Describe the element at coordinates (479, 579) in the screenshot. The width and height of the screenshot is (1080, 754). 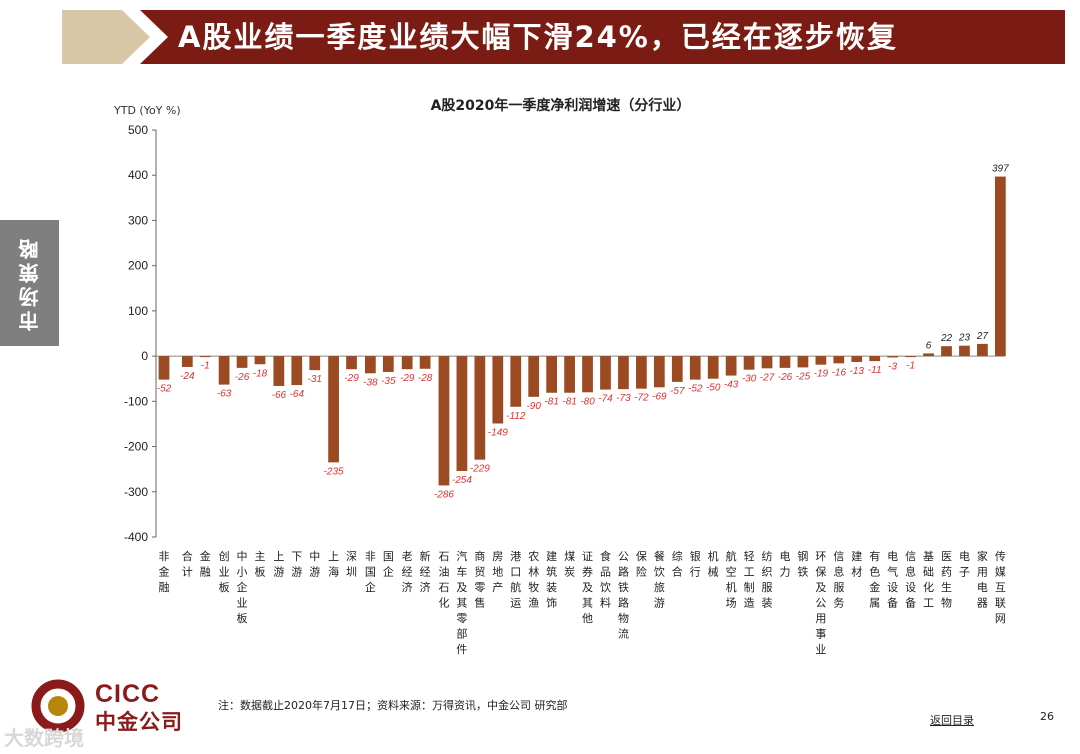
I see `x-tick-label: 商贸零售` at that location.